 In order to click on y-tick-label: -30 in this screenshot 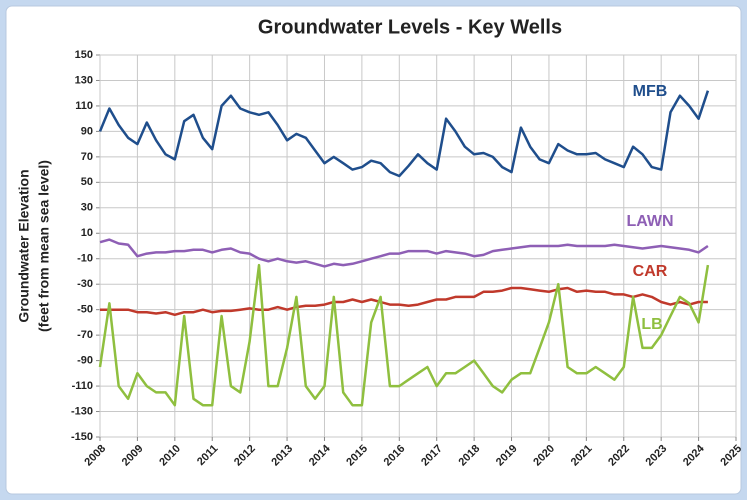, I will do `click(85, 284)`.